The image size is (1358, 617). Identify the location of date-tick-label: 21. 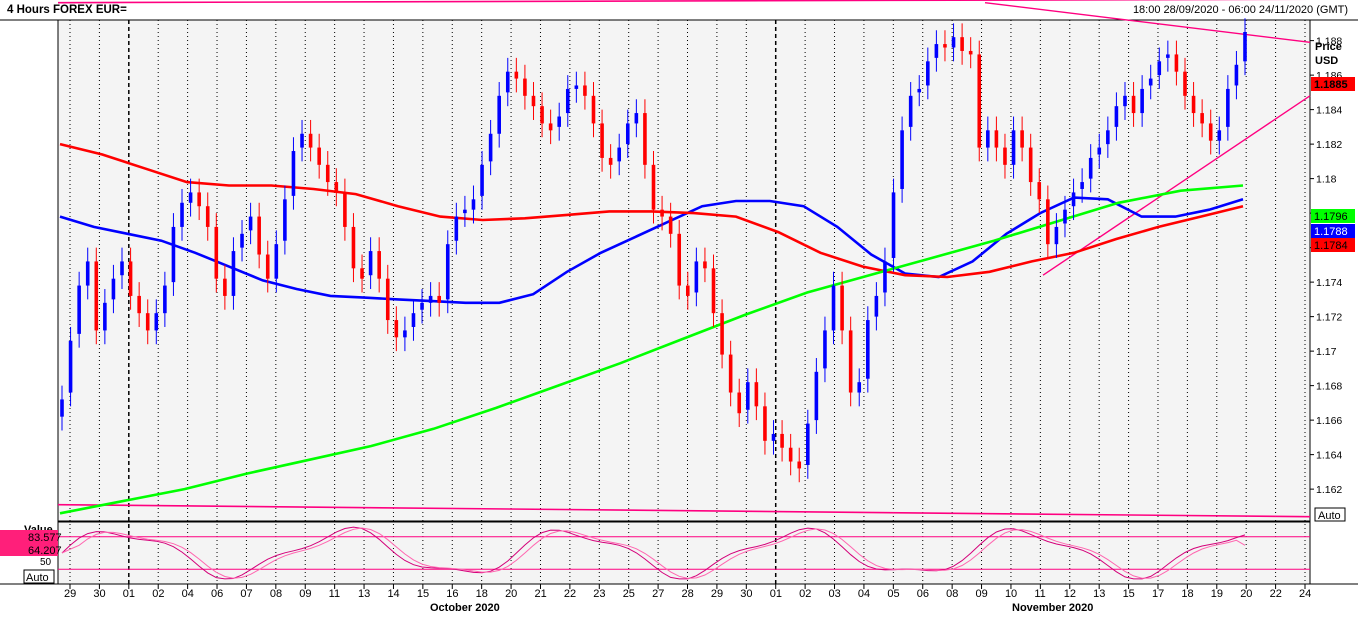
(540, 594).